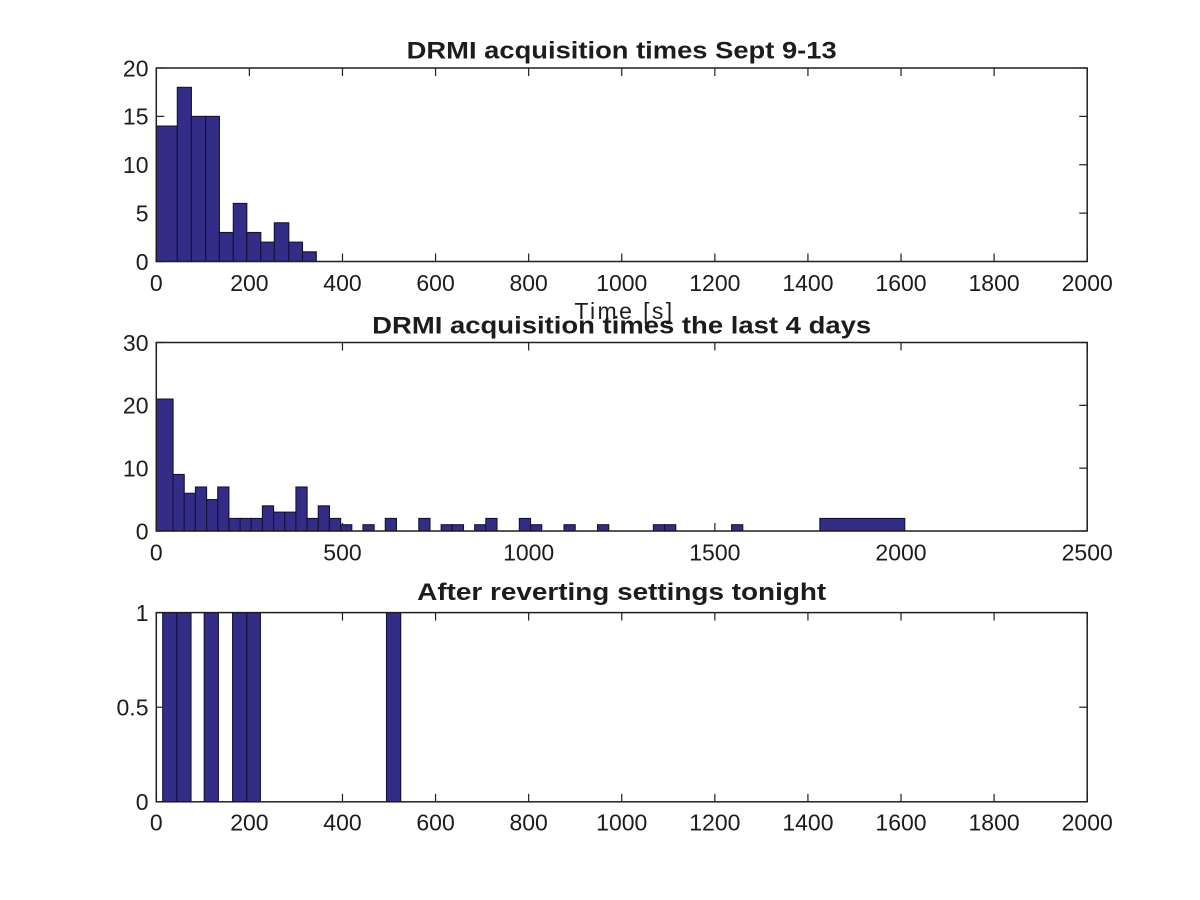  I want to click on svg-text: 500, so click(342, 552).